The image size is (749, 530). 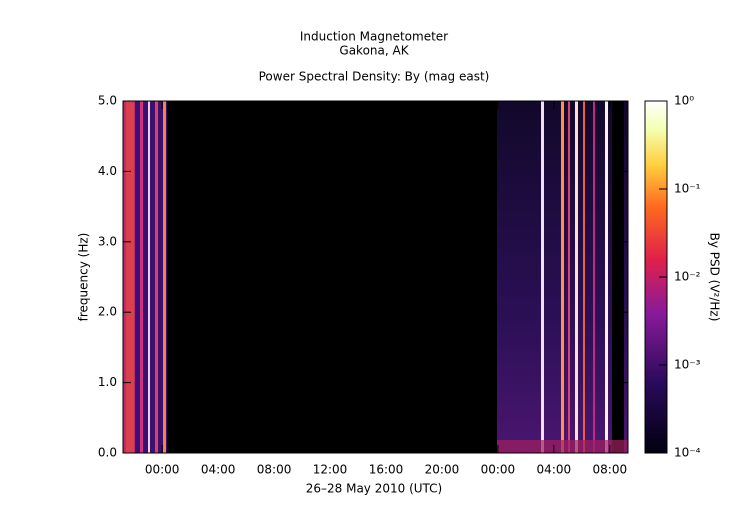 I want to click on y-tick-label: 5.0, so click(x=107, y=101).